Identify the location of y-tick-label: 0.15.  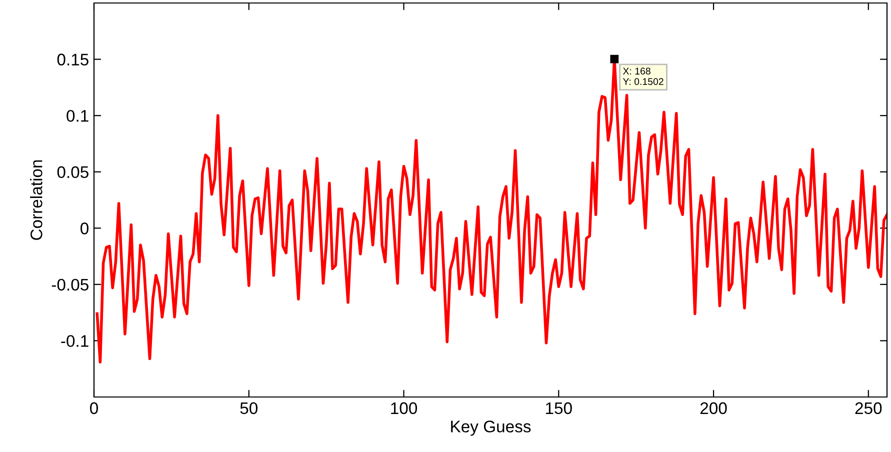
(72, 60).